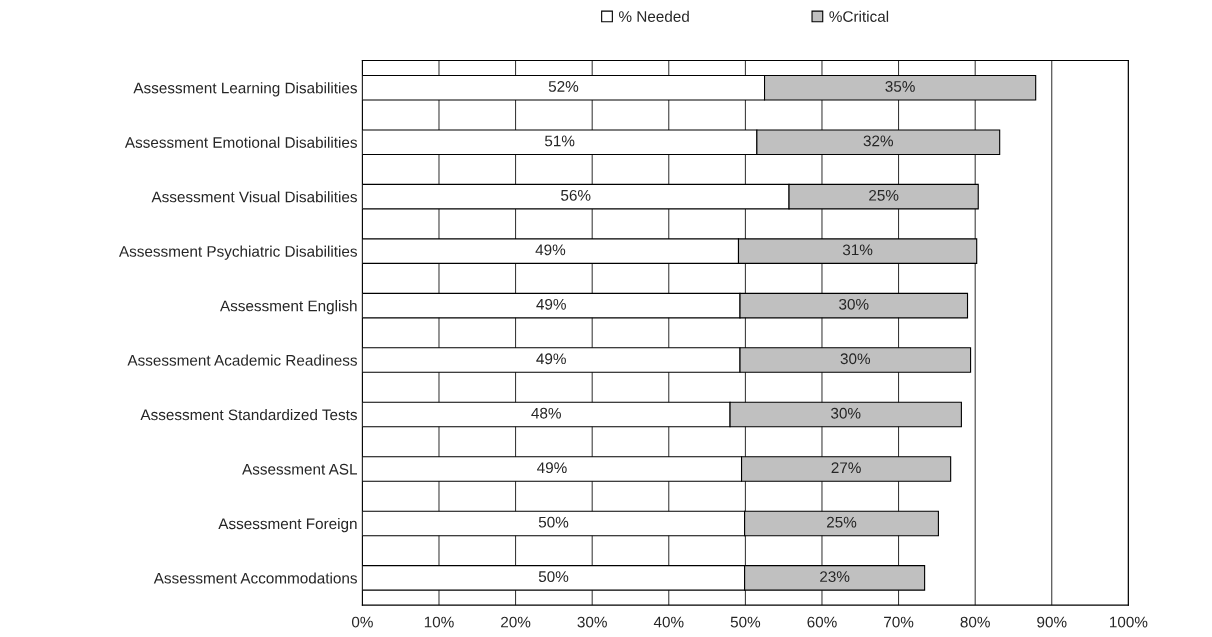  Describe the element at coordinates (546, 413) in the screenshot. I see `data-label: 48%` at that location.